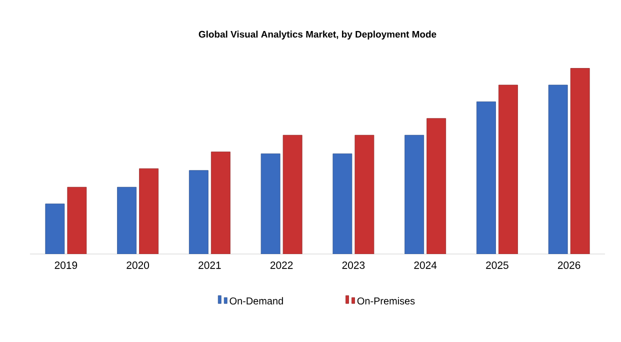 The width and height of the screenshot is (621, 342). I want to click on legend-label: On-Demand, so click(256, 300).